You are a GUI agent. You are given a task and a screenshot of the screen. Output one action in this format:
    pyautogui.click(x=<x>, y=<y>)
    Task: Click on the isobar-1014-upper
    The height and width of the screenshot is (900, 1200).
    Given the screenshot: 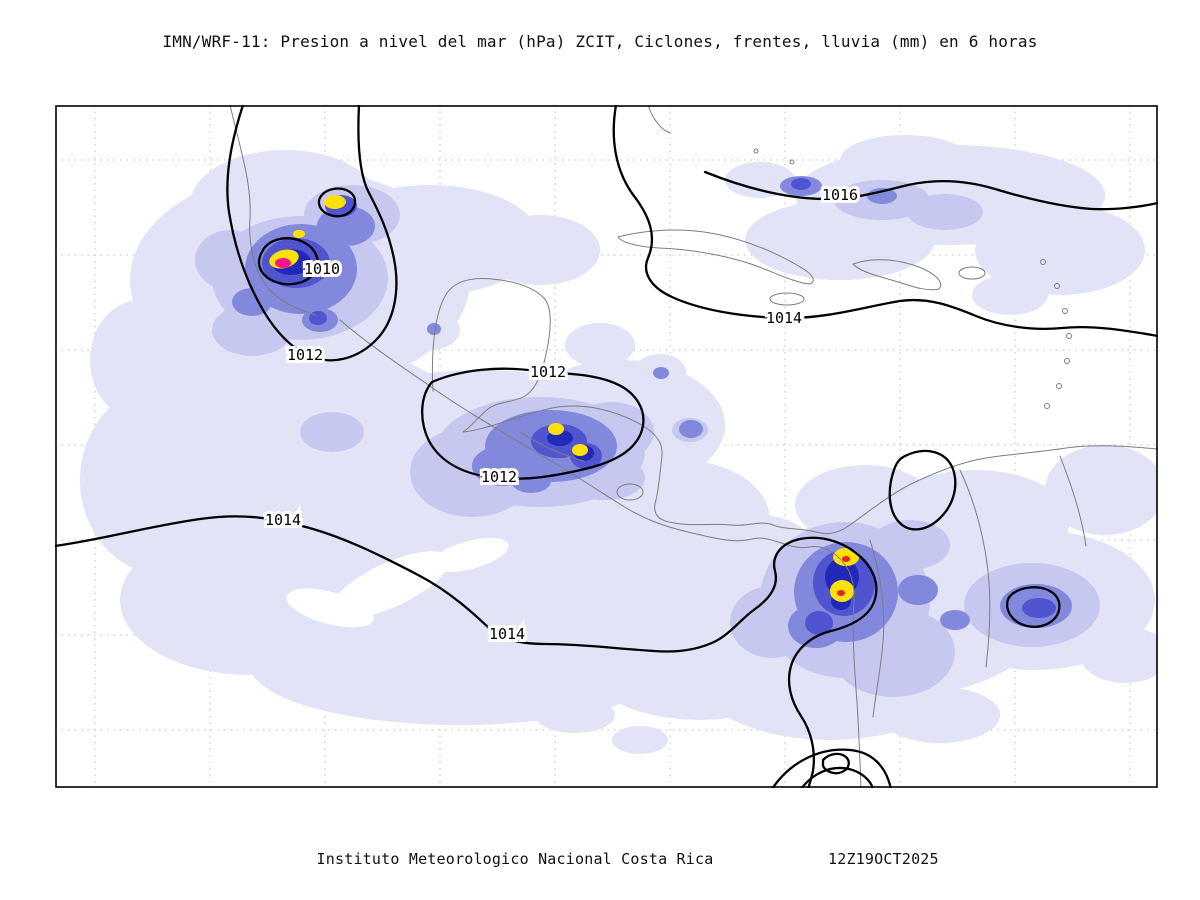 What is the action you would take?
    pyautogui.click(x=885, y=221)
    